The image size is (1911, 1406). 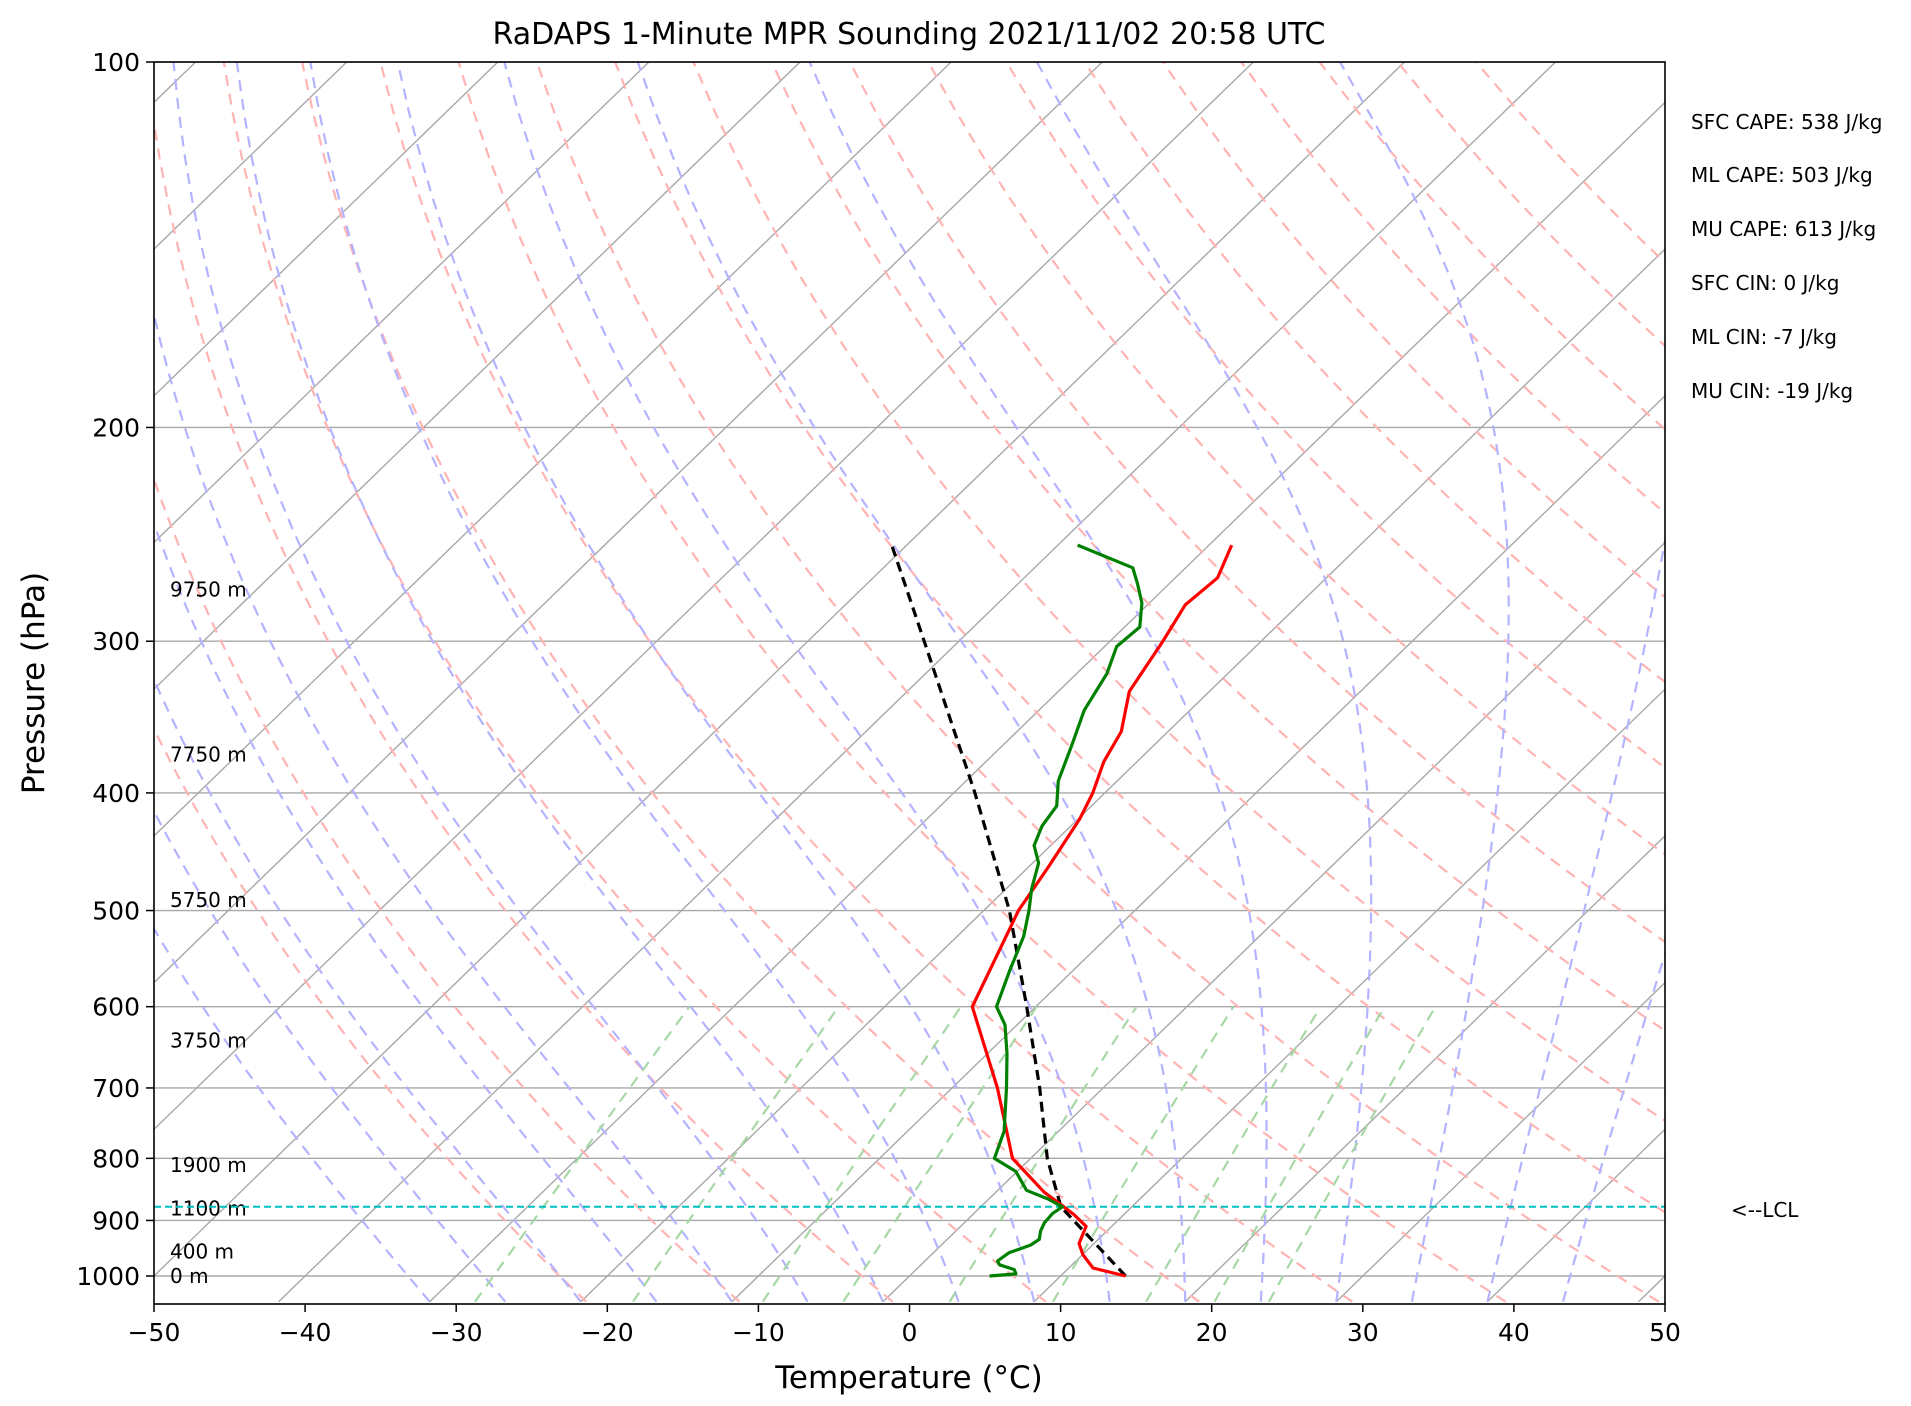 What do you see at coordinates (116, 1088) in the screenshot?
I see `y-tick-label: 700` at bounding box center [116, 1088].